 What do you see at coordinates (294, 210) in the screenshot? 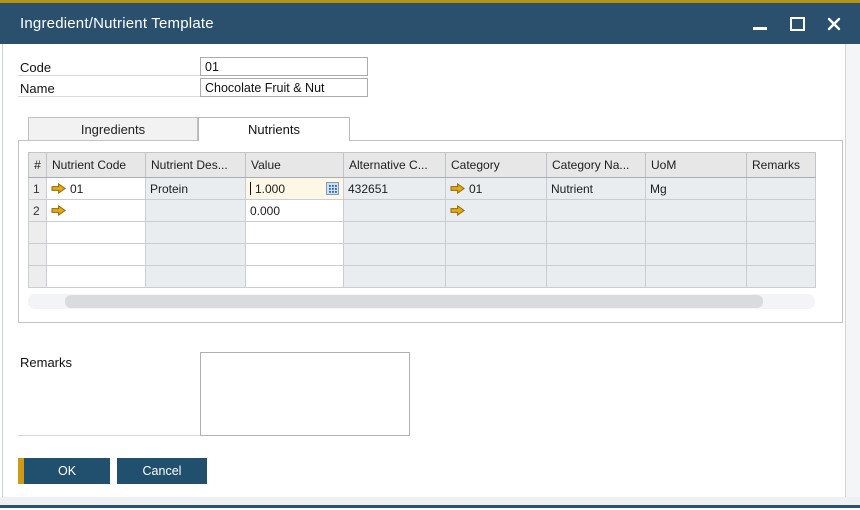
I see `table-cell-value: 0.000` at bounding box center [294, 210].